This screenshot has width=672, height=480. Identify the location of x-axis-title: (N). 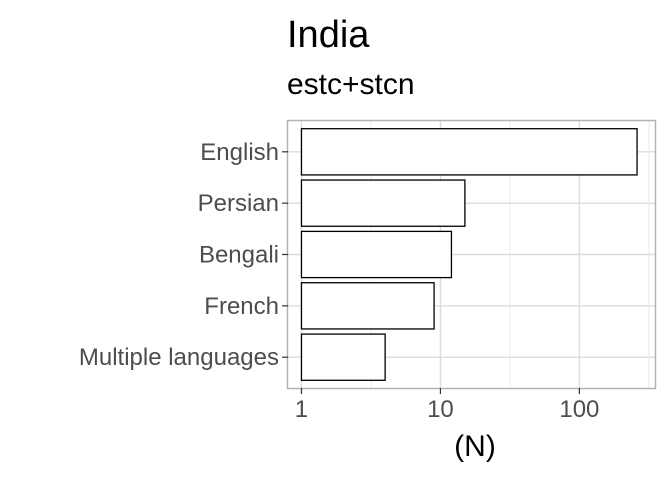
(475, 446).